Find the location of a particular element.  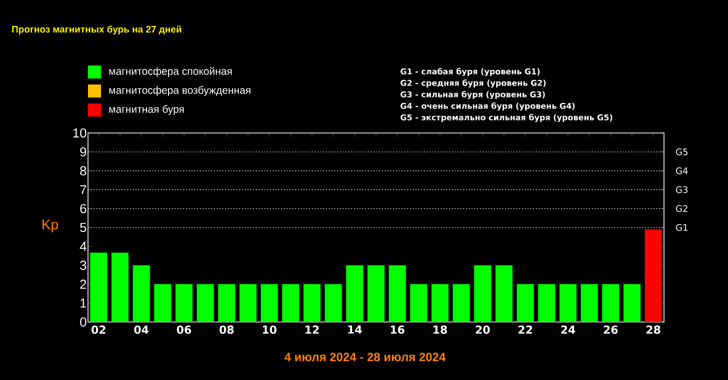

x-tick-label: 28 is located at coordinates (653, 330).